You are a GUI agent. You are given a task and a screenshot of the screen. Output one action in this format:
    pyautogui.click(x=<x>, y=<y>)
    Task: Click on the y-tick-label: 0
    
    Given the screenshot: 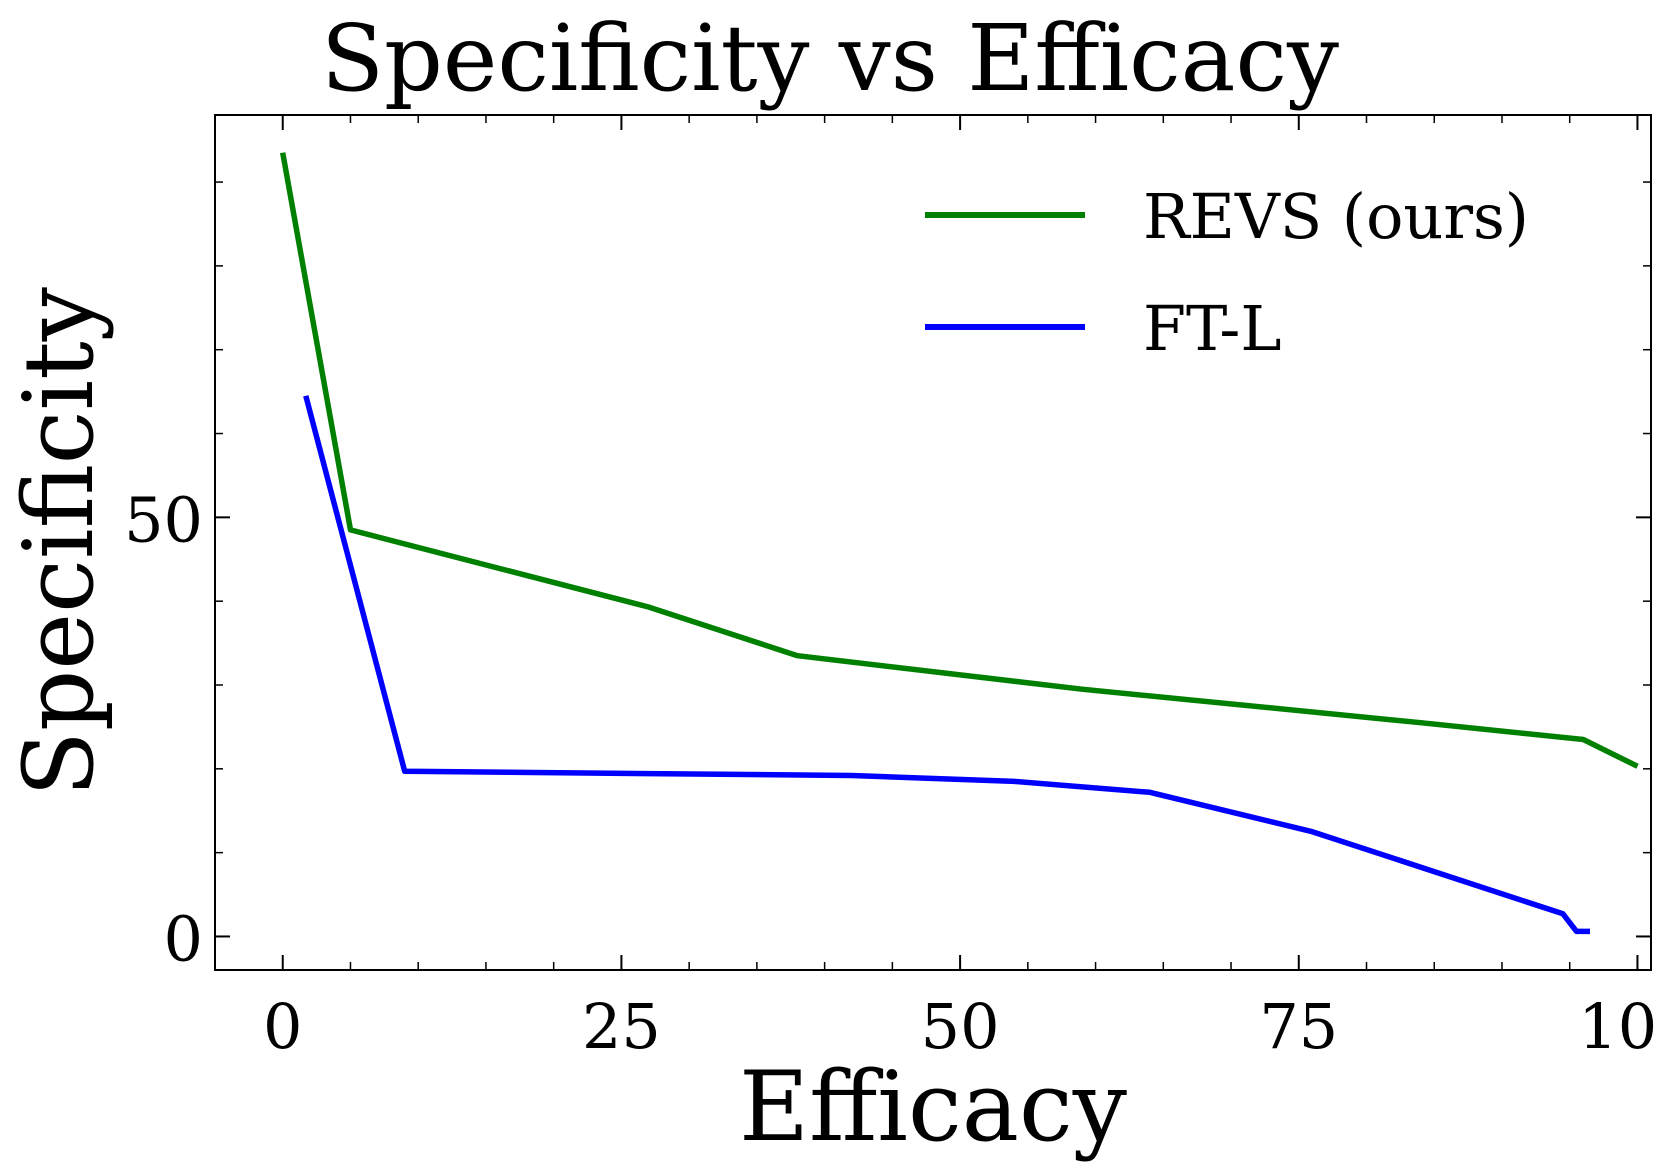 What is the action you would take?
    pyautogui.click(x=183, y=938)
    